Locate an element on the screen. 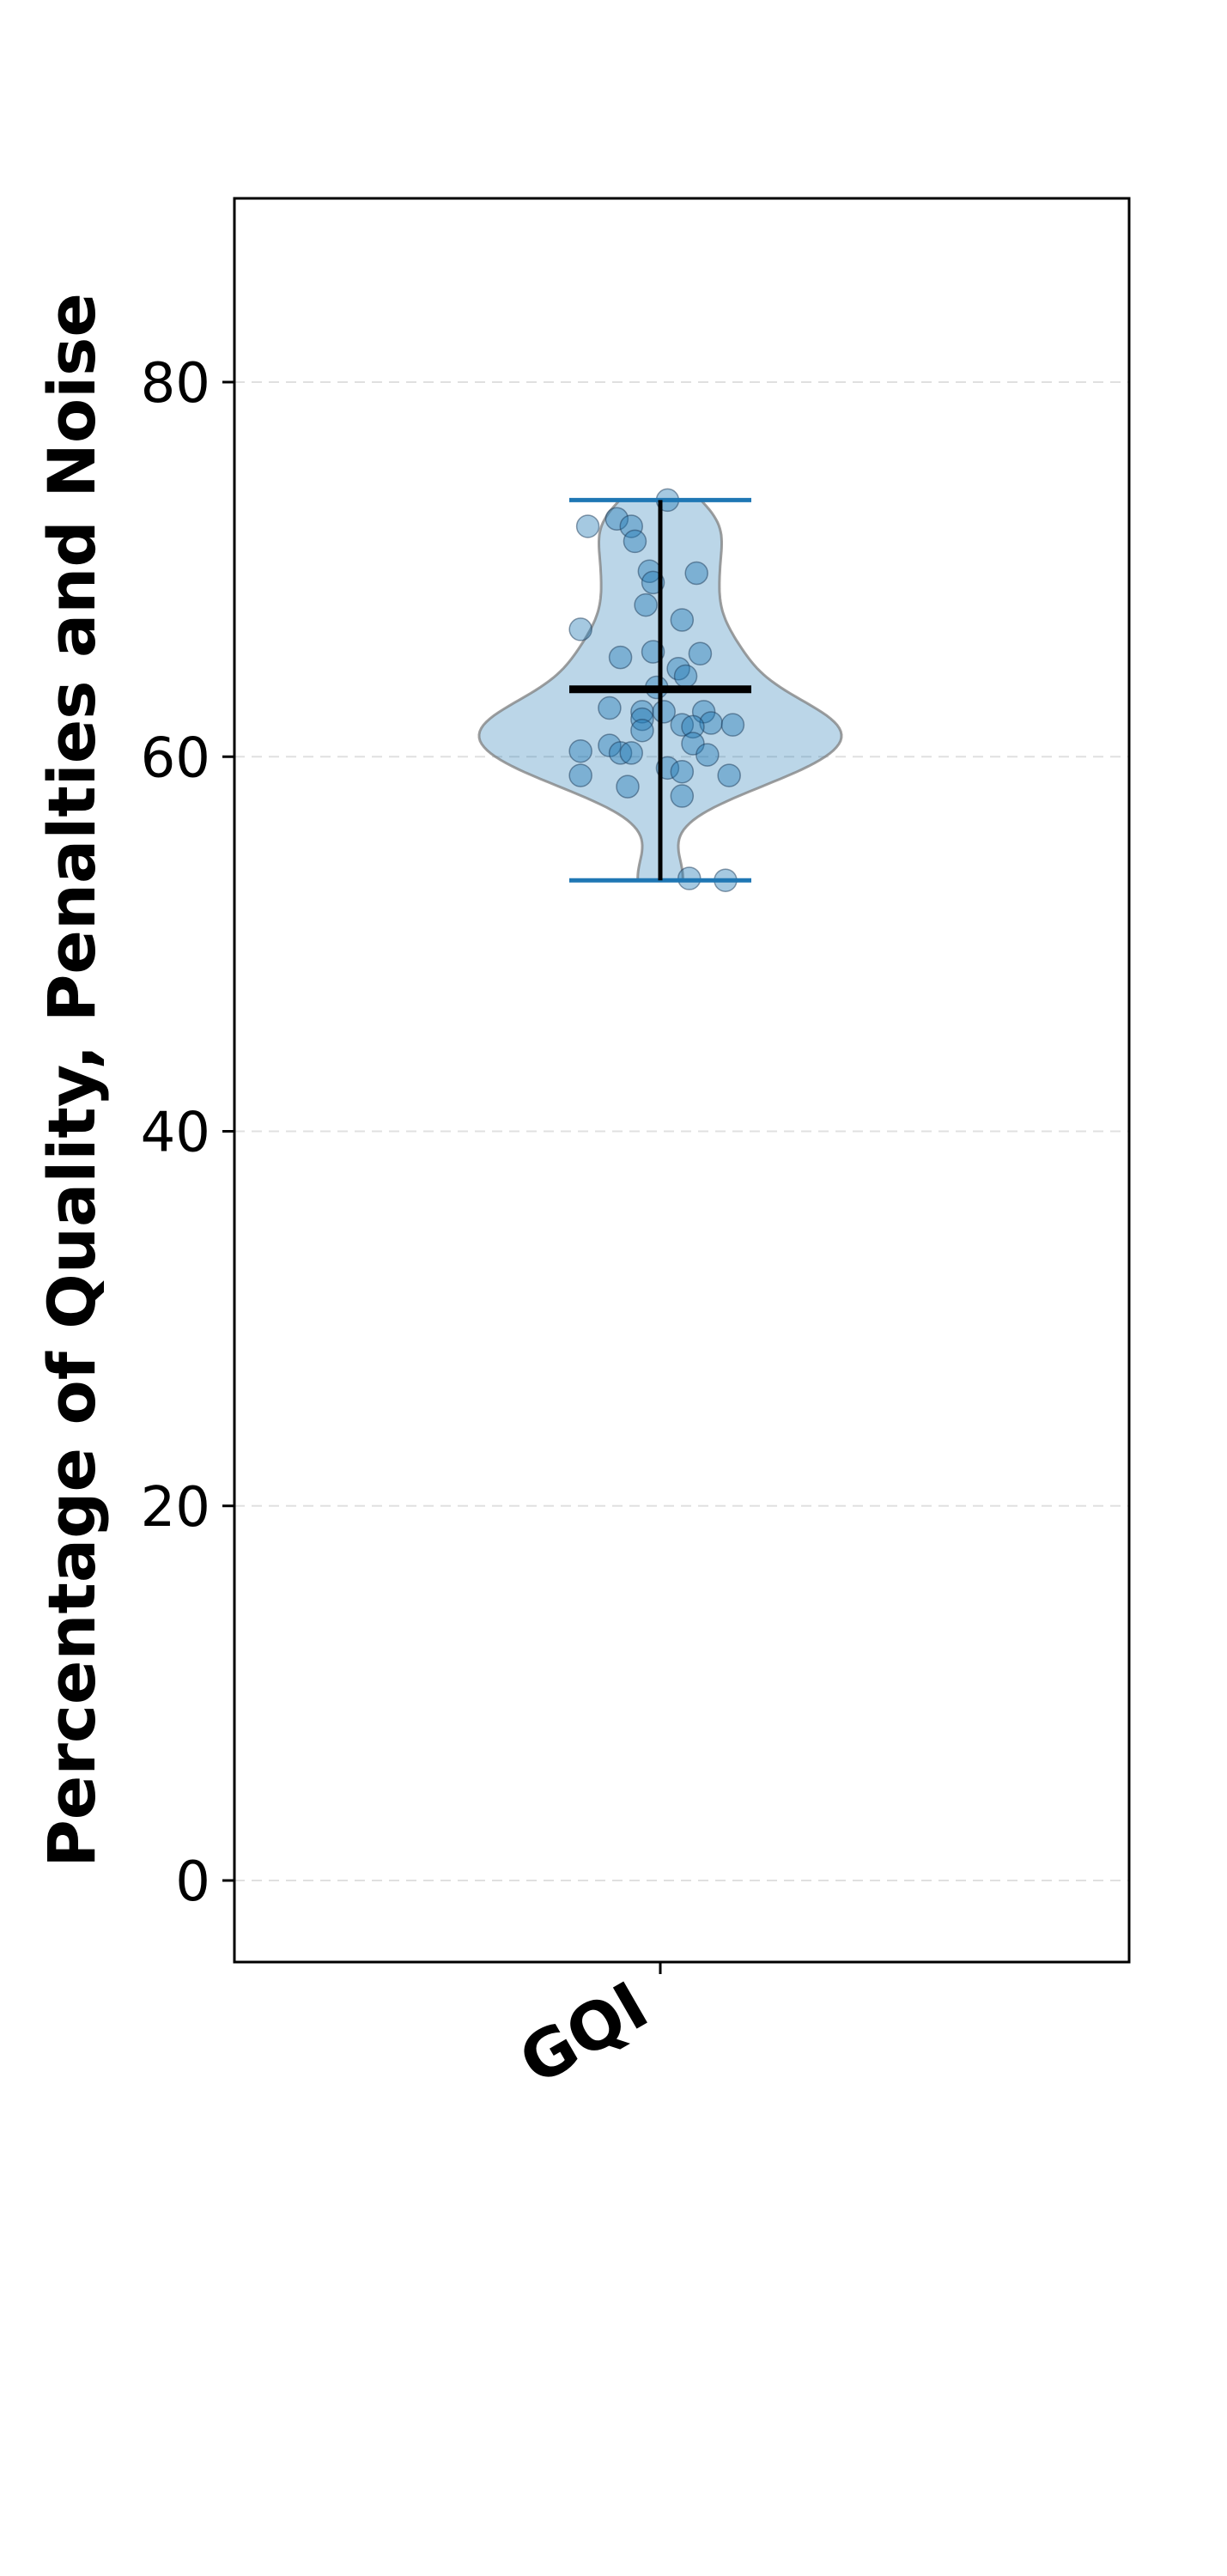  x-tick-label: GQI is located at coordinates (583, 2033).